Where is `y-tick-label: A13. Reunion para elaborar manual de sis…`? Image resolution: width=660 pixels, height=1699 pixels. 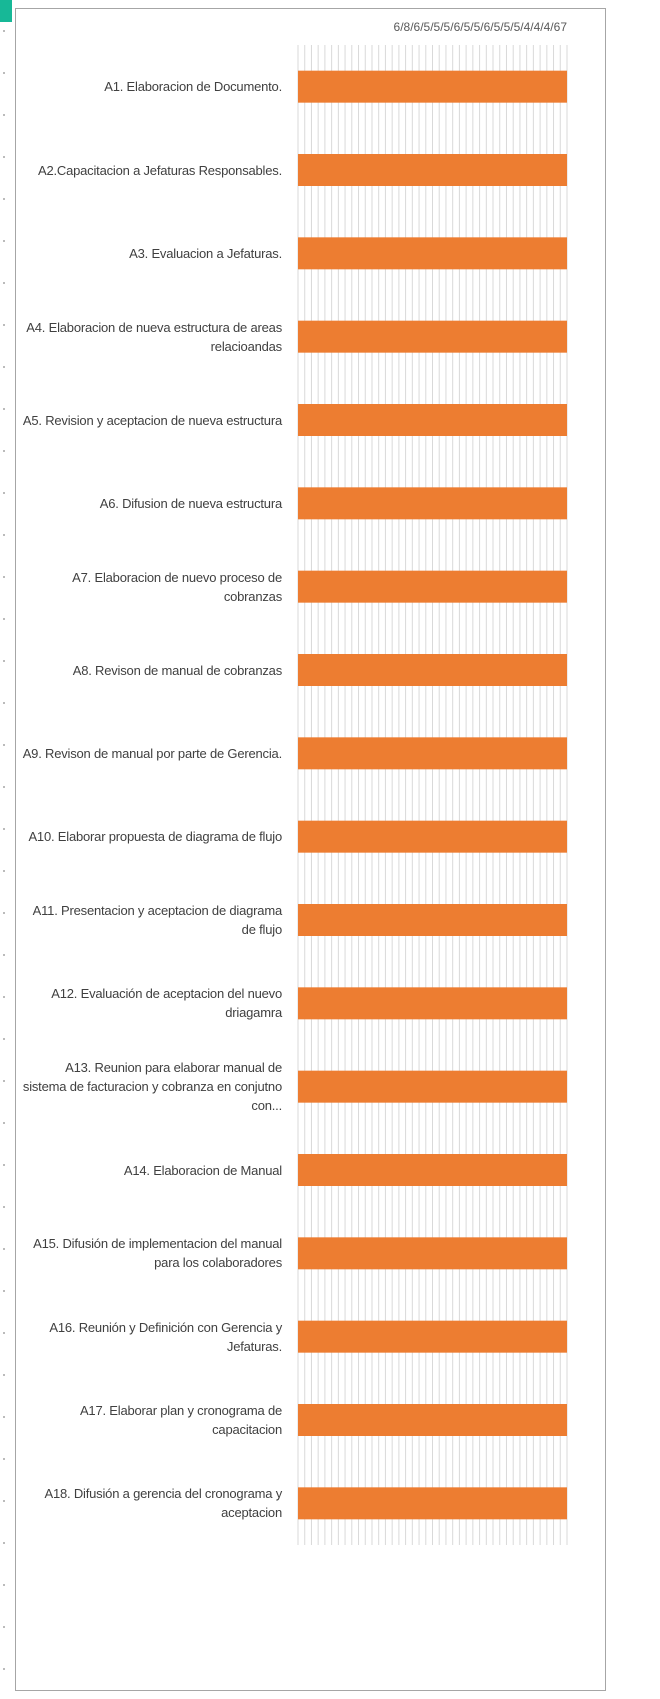
y-tick-label: A13. Reunion para elaborar manual de sis… is located at coordinates (152, 1087).